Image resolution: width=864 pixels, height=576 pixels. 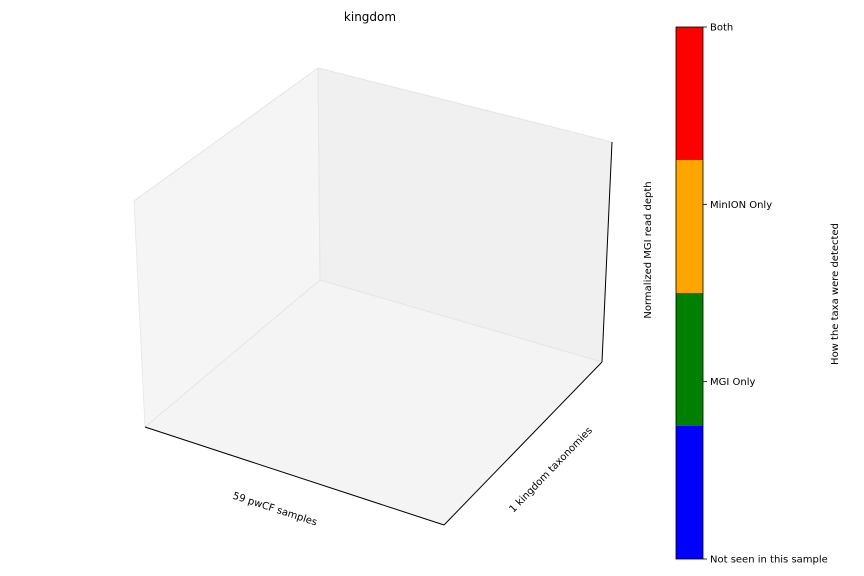 What do you see at coordinates (523, 443) in the screenshot?
I see `y-axis-line` at bounding box center [523, 443].